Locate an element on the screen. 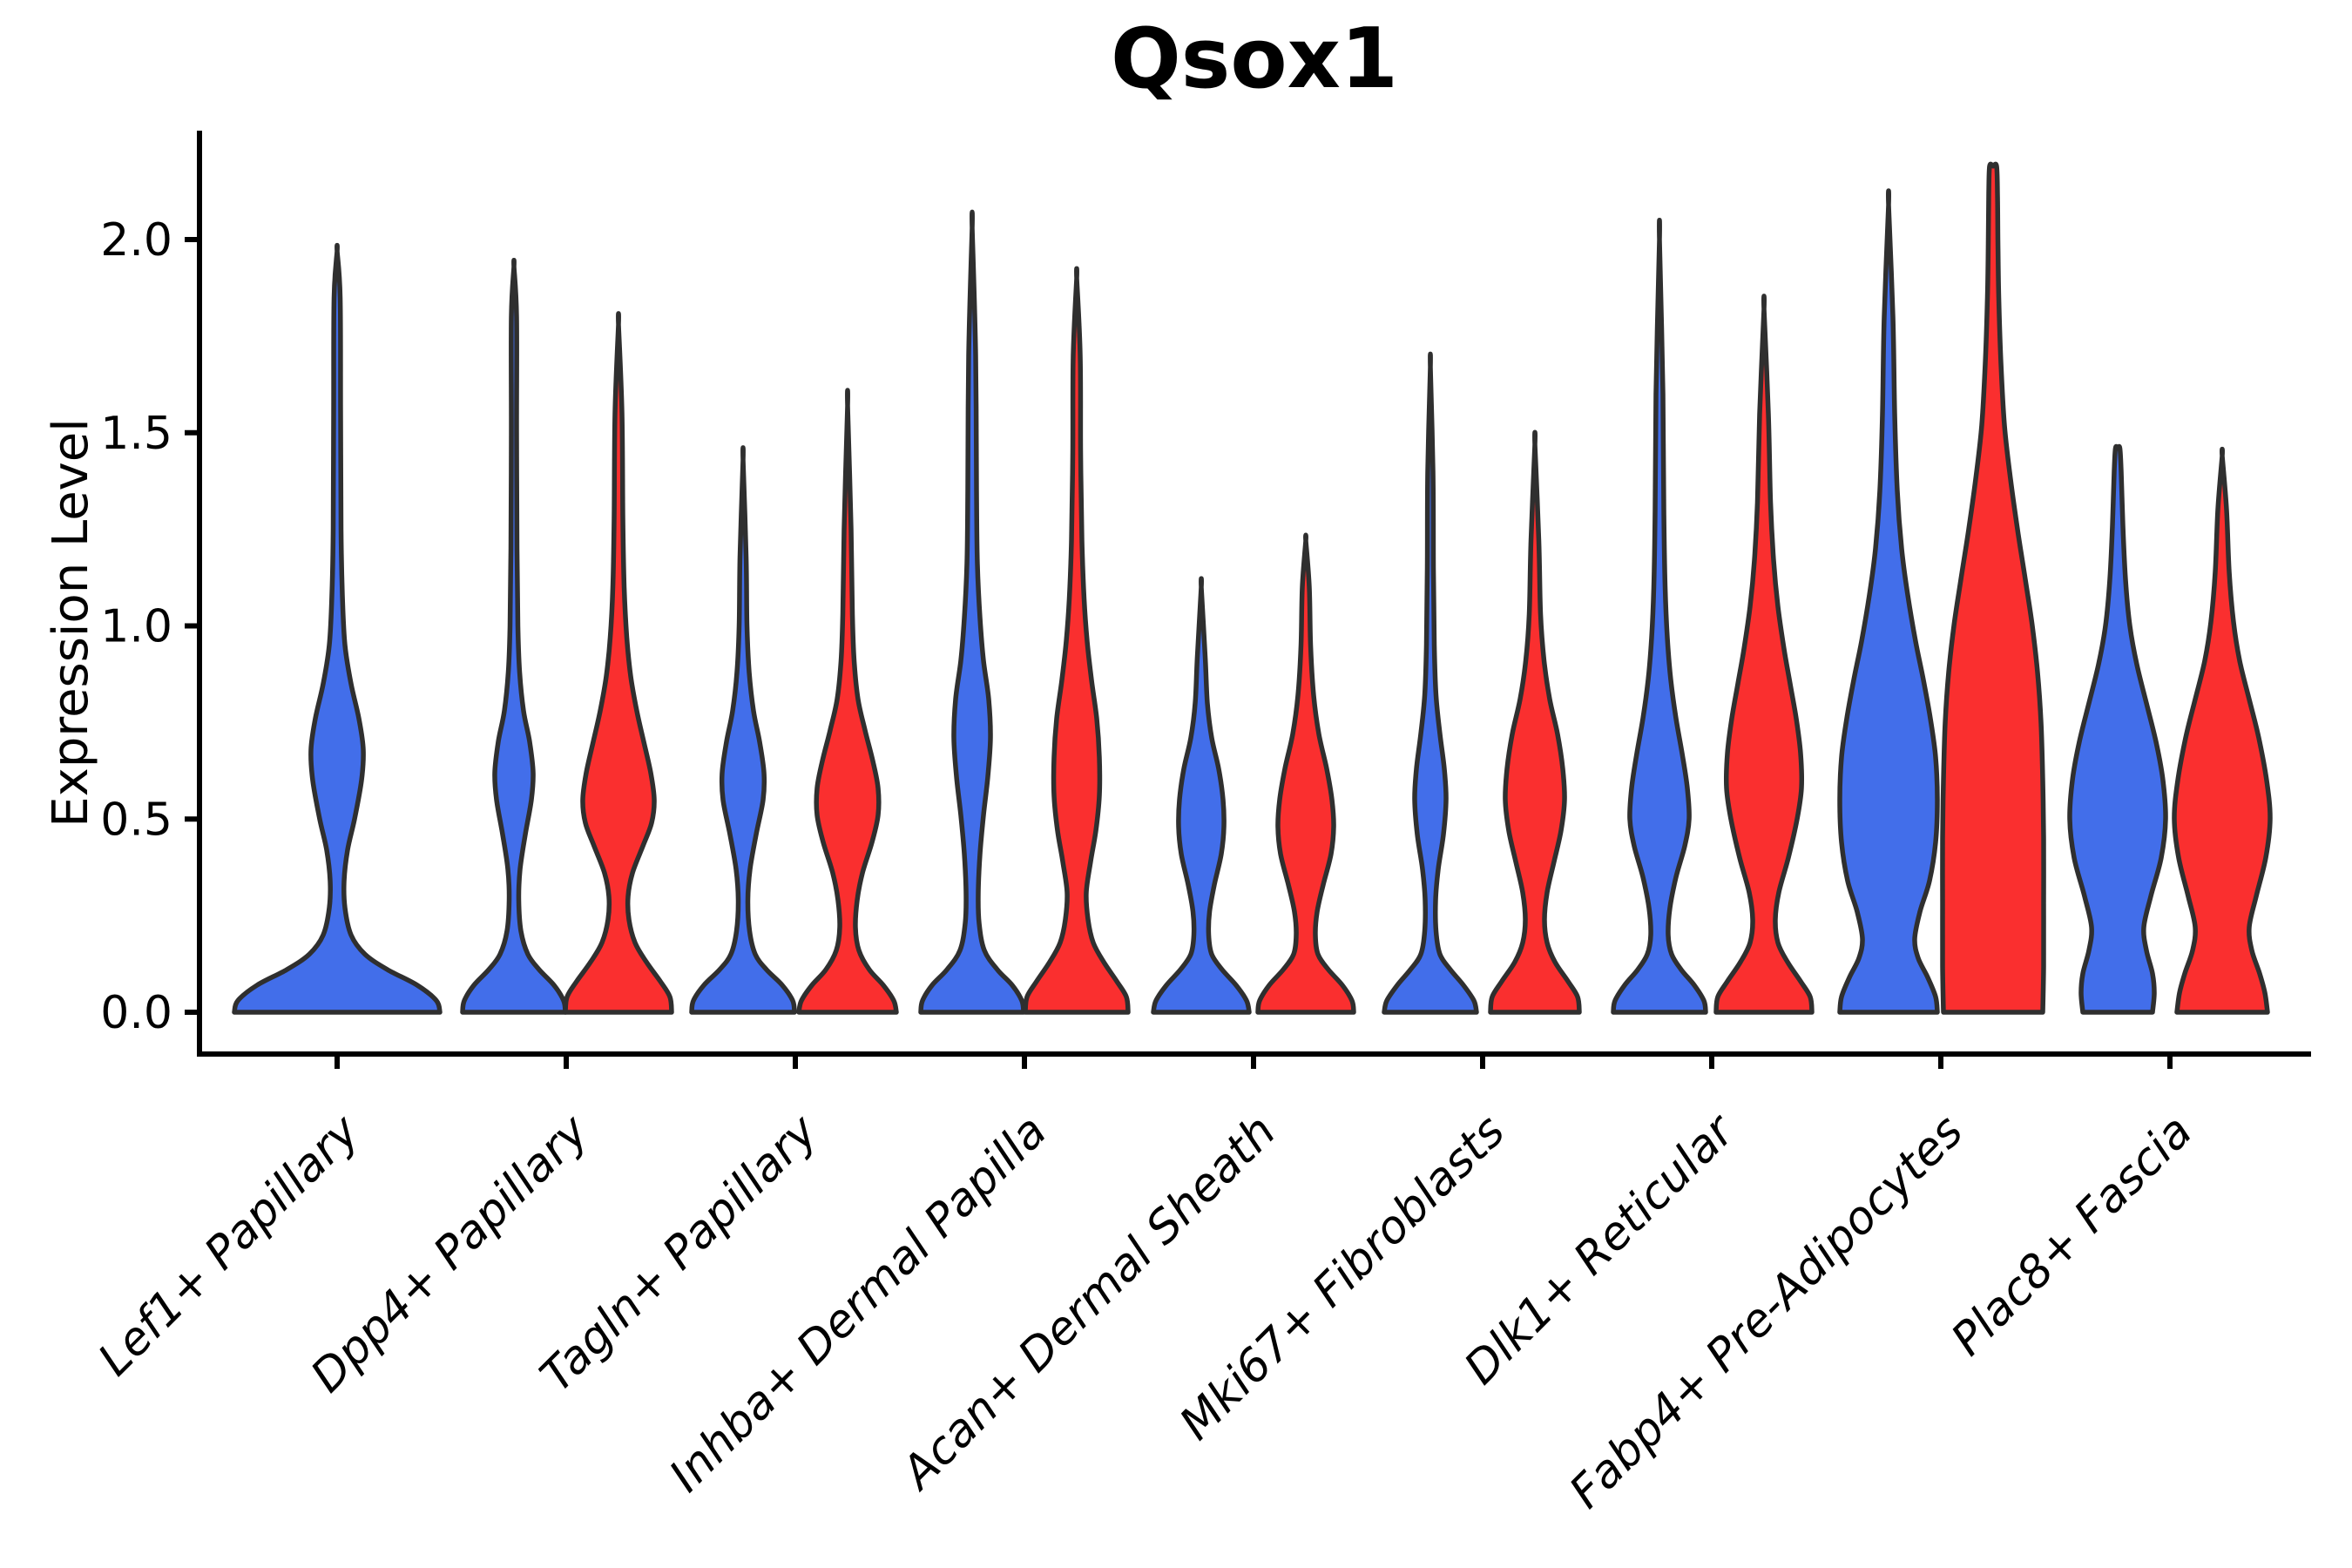 The width and height of the screenshot is (2352, 1568). y-axis-label: Expression Level is located at coordinates (71, 623).